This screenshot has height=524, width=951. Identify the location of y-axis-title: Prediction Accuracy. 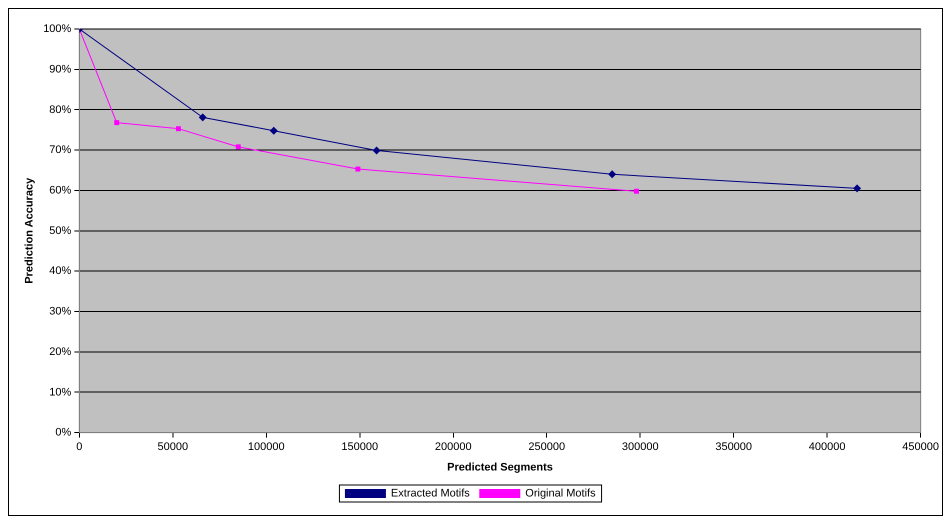
(30, 230).